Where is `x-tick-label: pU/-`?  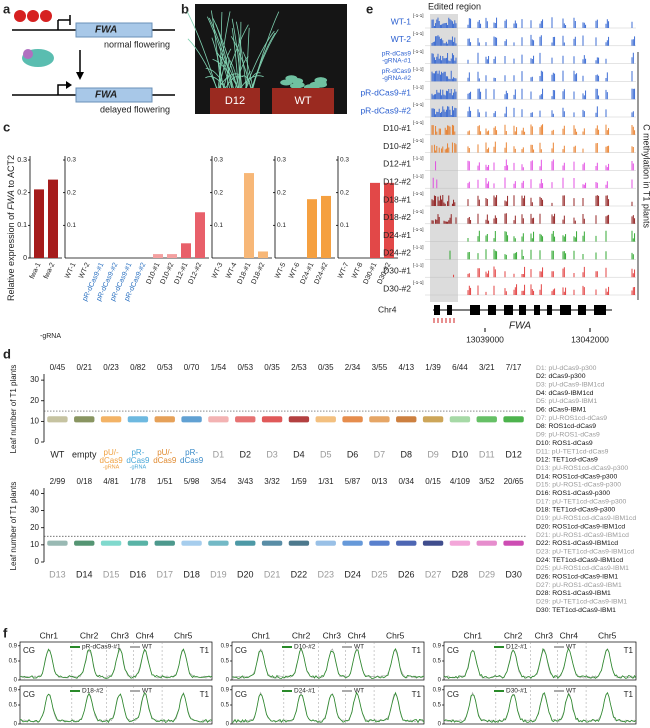
x-tick-label: pU/- is located at coordinates (164, 452).